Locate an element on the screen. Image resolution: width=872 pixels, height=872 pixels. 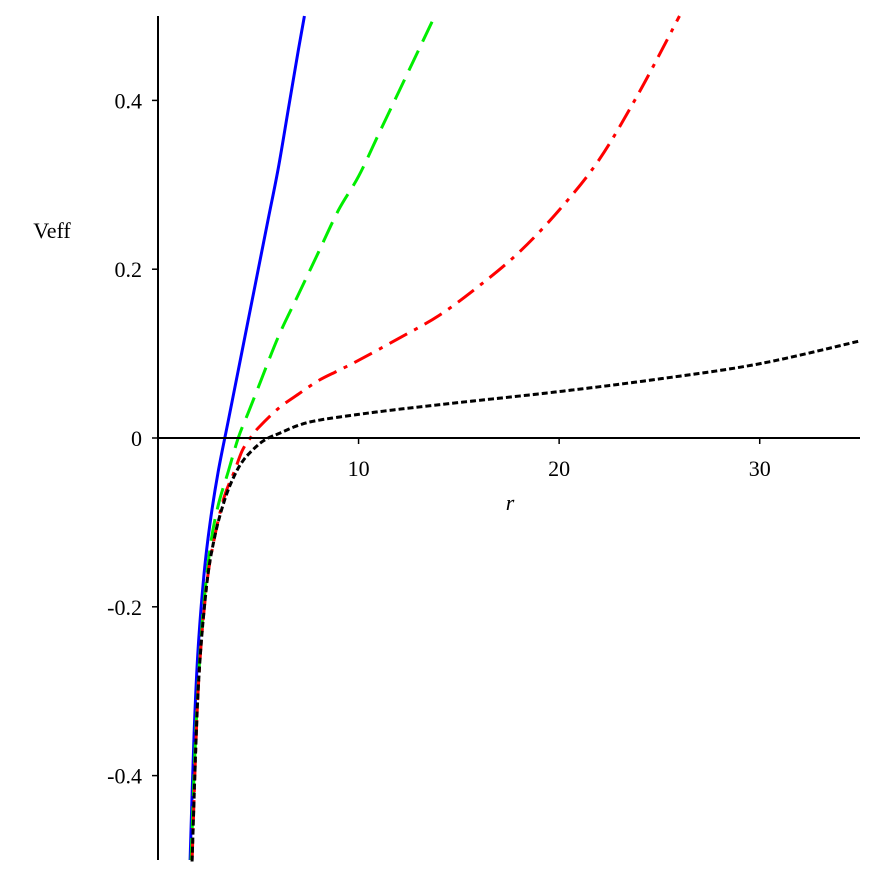
y-tick-label: 0.2 is located at coordinates (129, 269).